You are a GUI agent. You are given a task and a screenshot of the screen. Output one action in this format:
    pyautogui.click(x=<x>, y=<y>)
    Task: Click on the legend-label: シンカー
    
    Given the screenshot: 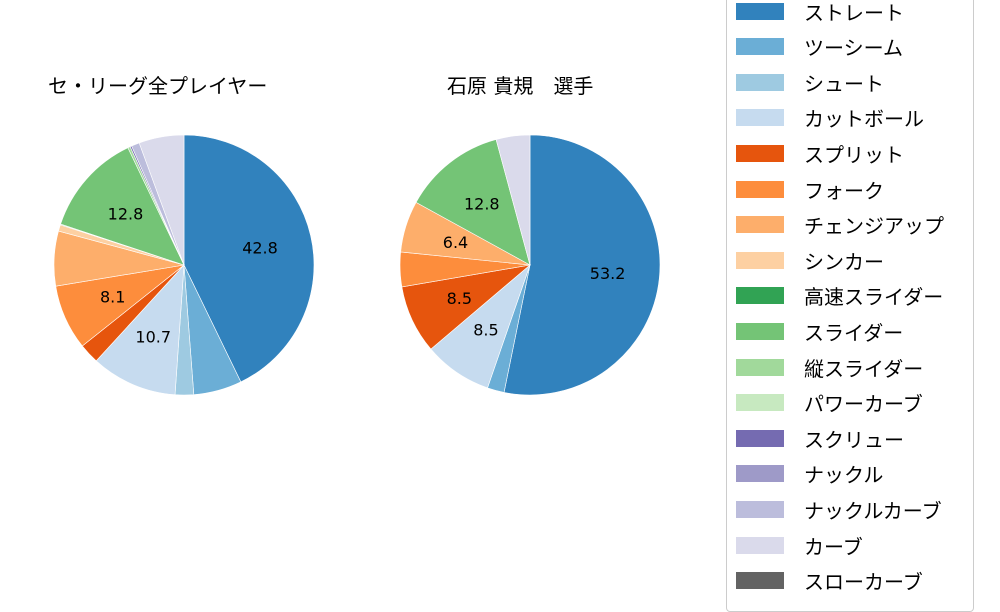 What is the action you would take?
    pyautogui.click(x=844, y=261)
    